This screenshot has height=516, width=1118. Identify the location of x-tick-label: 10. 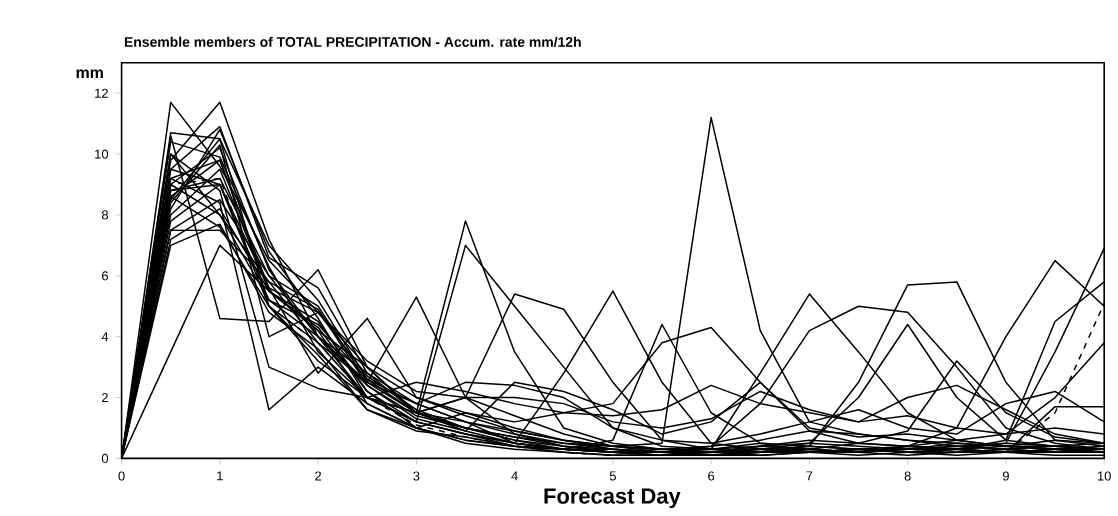
(1104, 476).